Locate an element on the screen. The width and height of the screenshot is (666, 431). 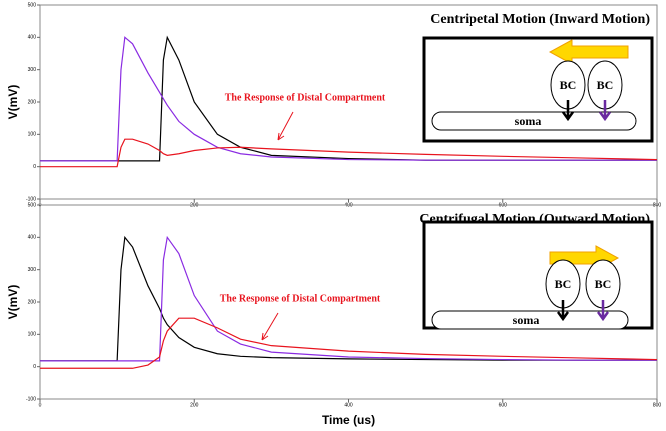
x-tick-label: 200 is located at coordinates (194, 405).